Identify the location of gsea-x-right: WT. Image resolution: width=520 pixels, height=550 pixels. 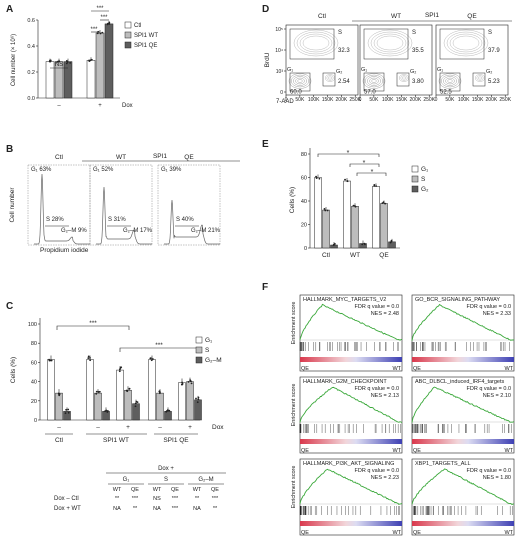
(396, 451).